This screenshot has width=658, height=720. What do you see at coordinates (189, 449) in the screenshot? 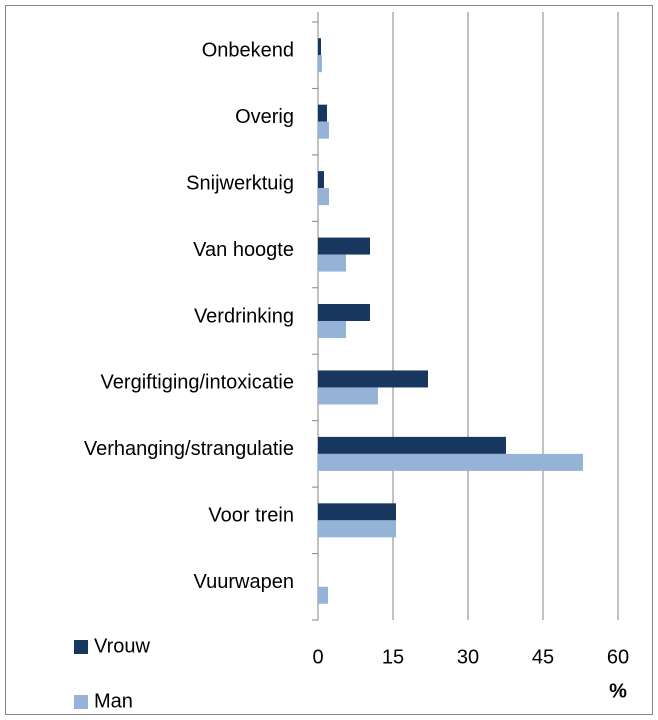
I see `y-tick-label: Verhanging/strangulatie` at bounding box center [189, 449].